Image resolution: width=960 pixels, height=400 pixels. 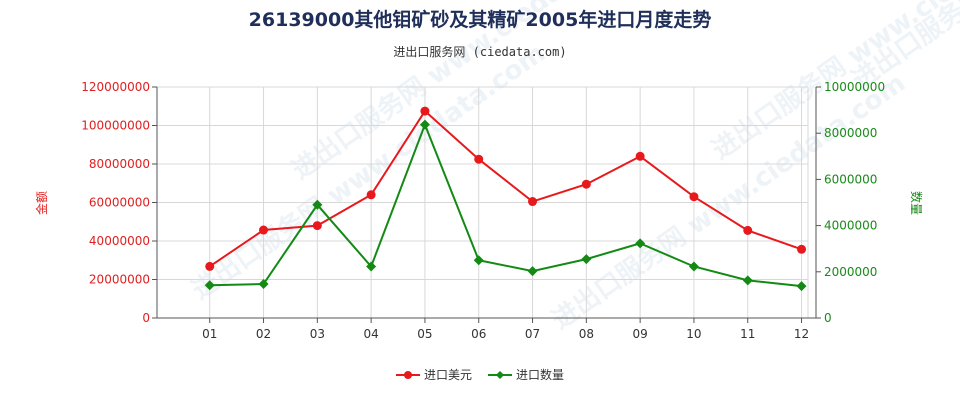 What do you see at coordinates (119, 164) in the screenshot?
I see `left-tick-label-4: 80000000` at bounding box center [119, 164].